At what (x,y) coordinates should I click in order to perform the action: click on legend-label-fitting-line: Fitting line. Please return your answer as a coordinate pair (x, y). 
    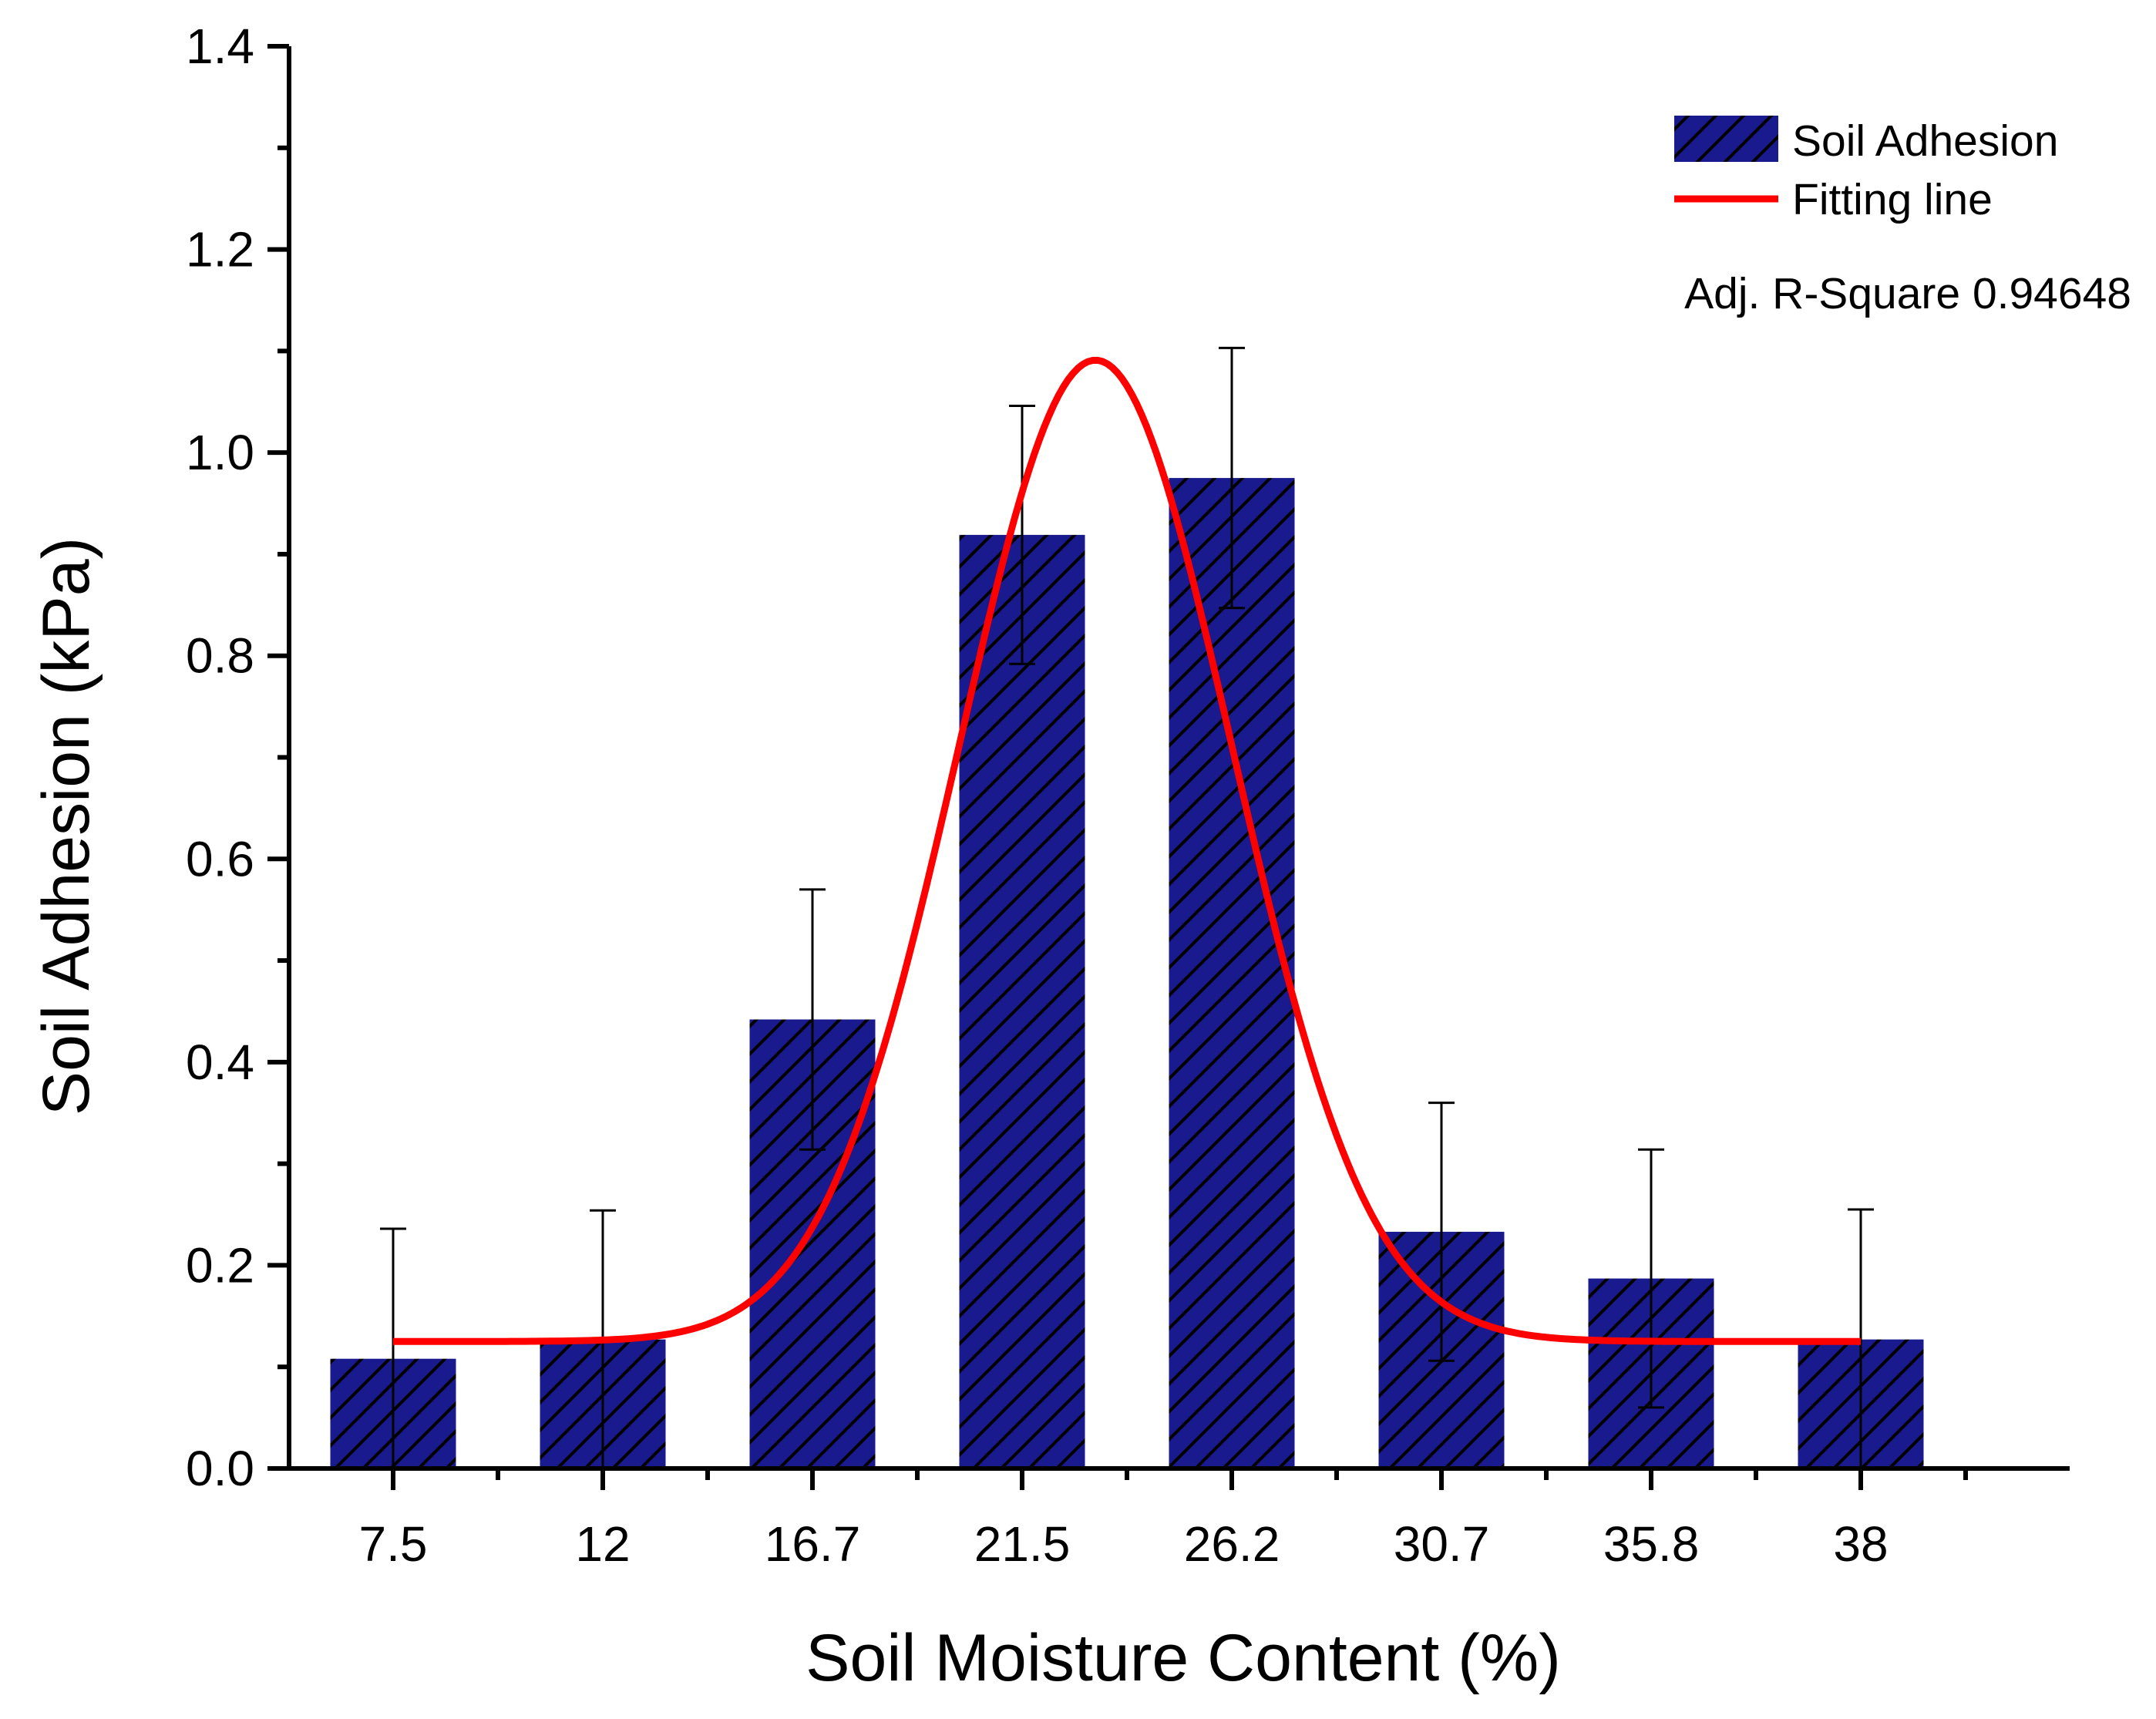
    Looking at the image, I should click on (1893, 199).